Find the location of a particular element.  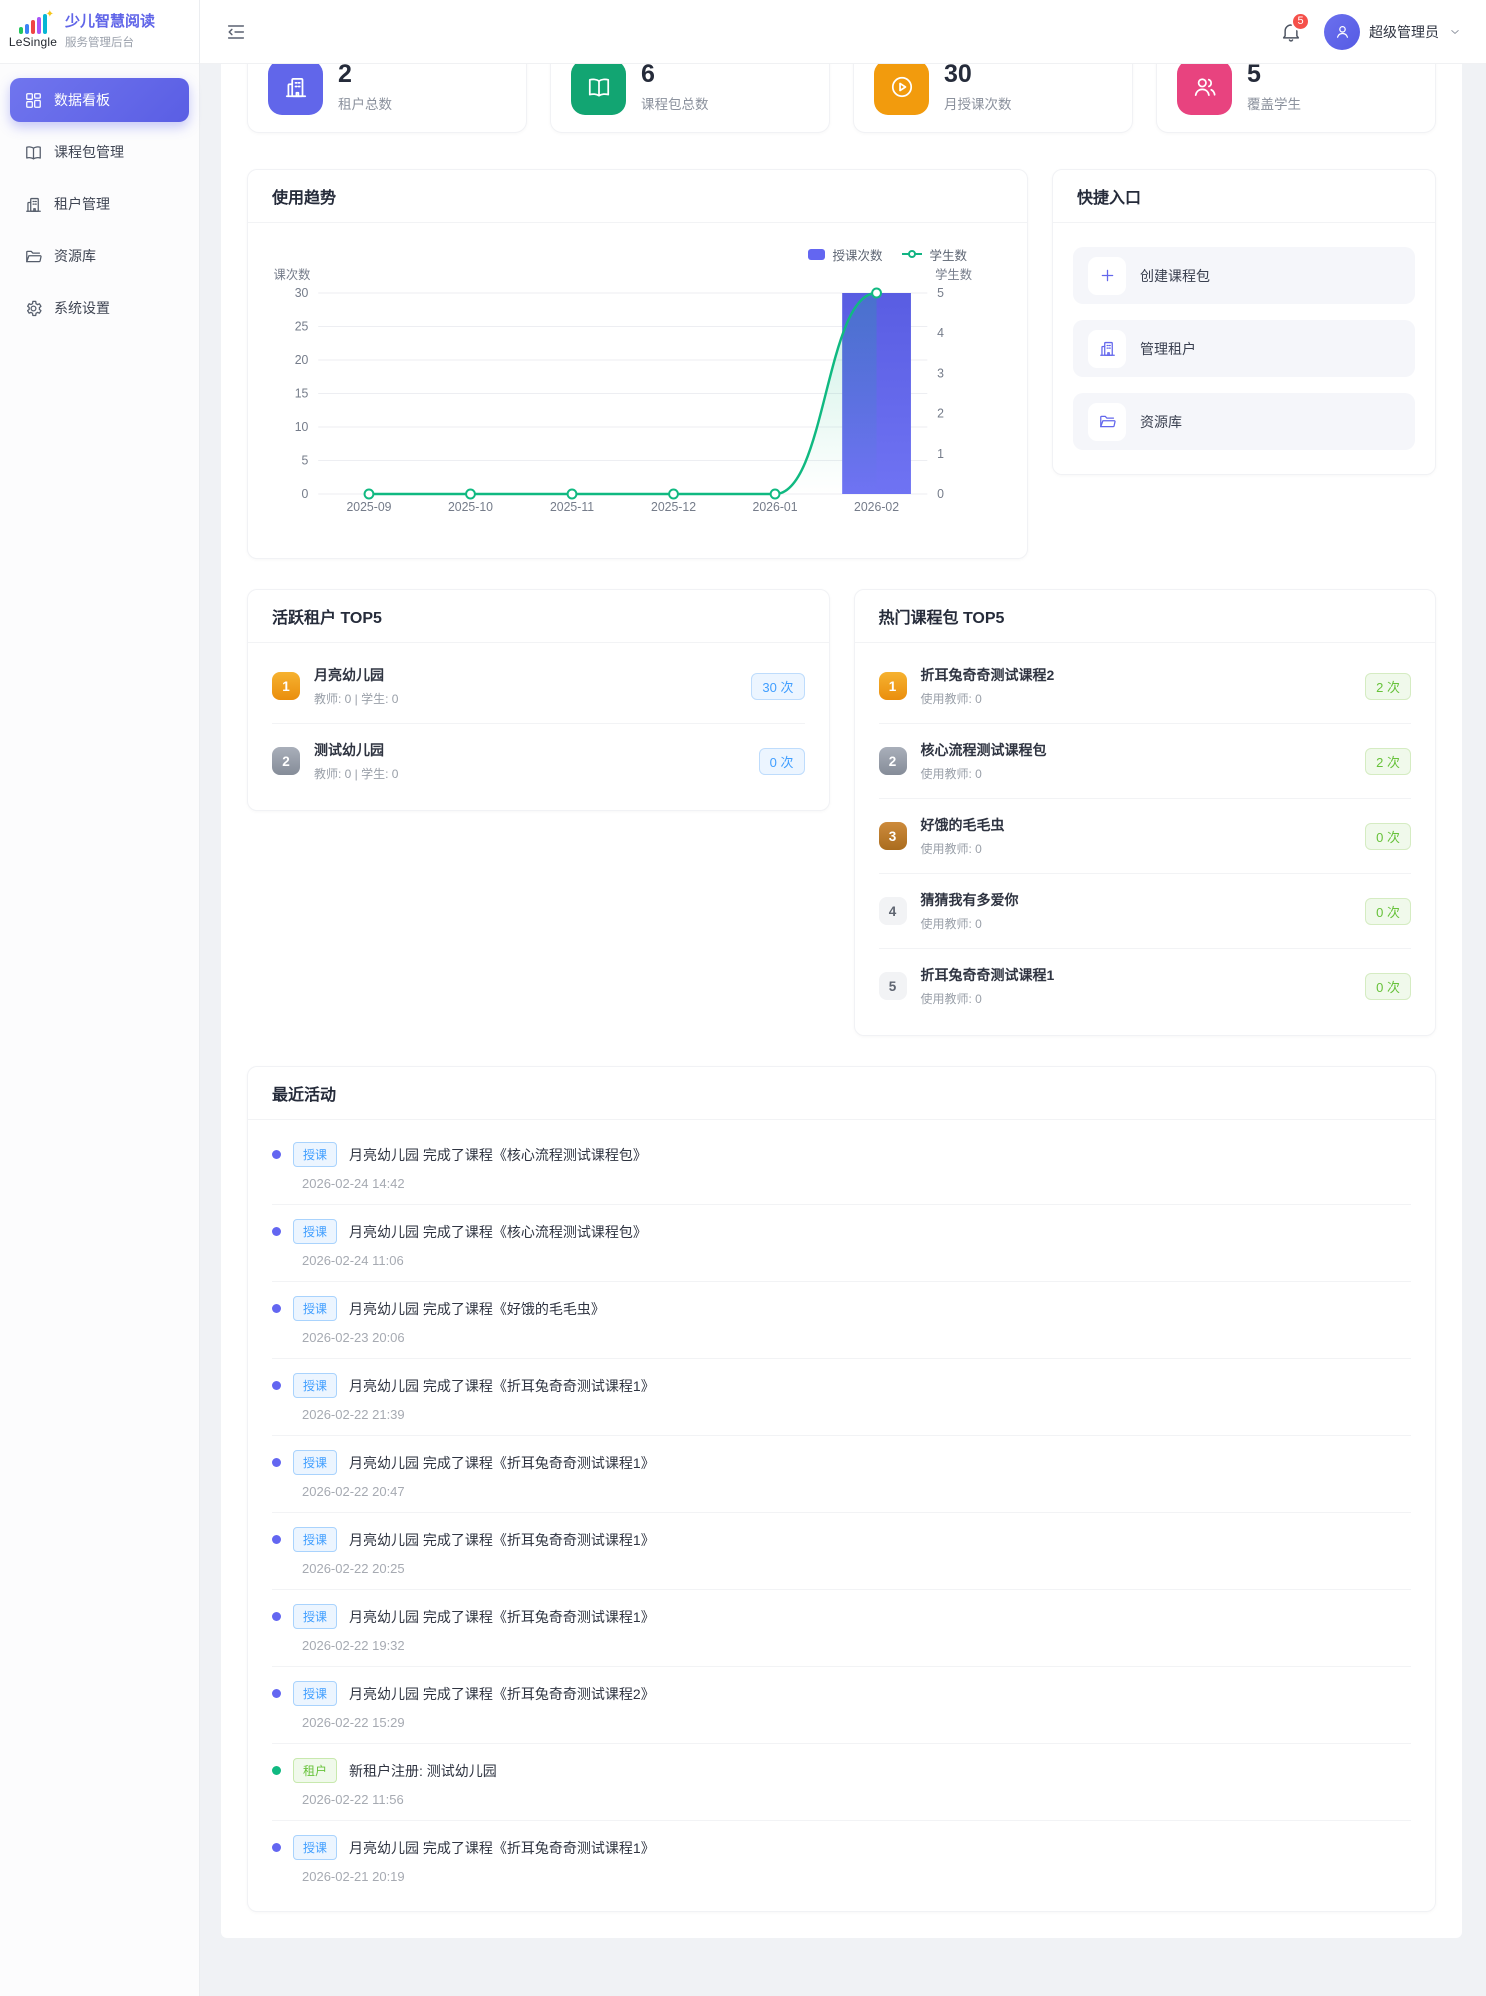

rank-badge: 4 is located at coordinates (892, 911).